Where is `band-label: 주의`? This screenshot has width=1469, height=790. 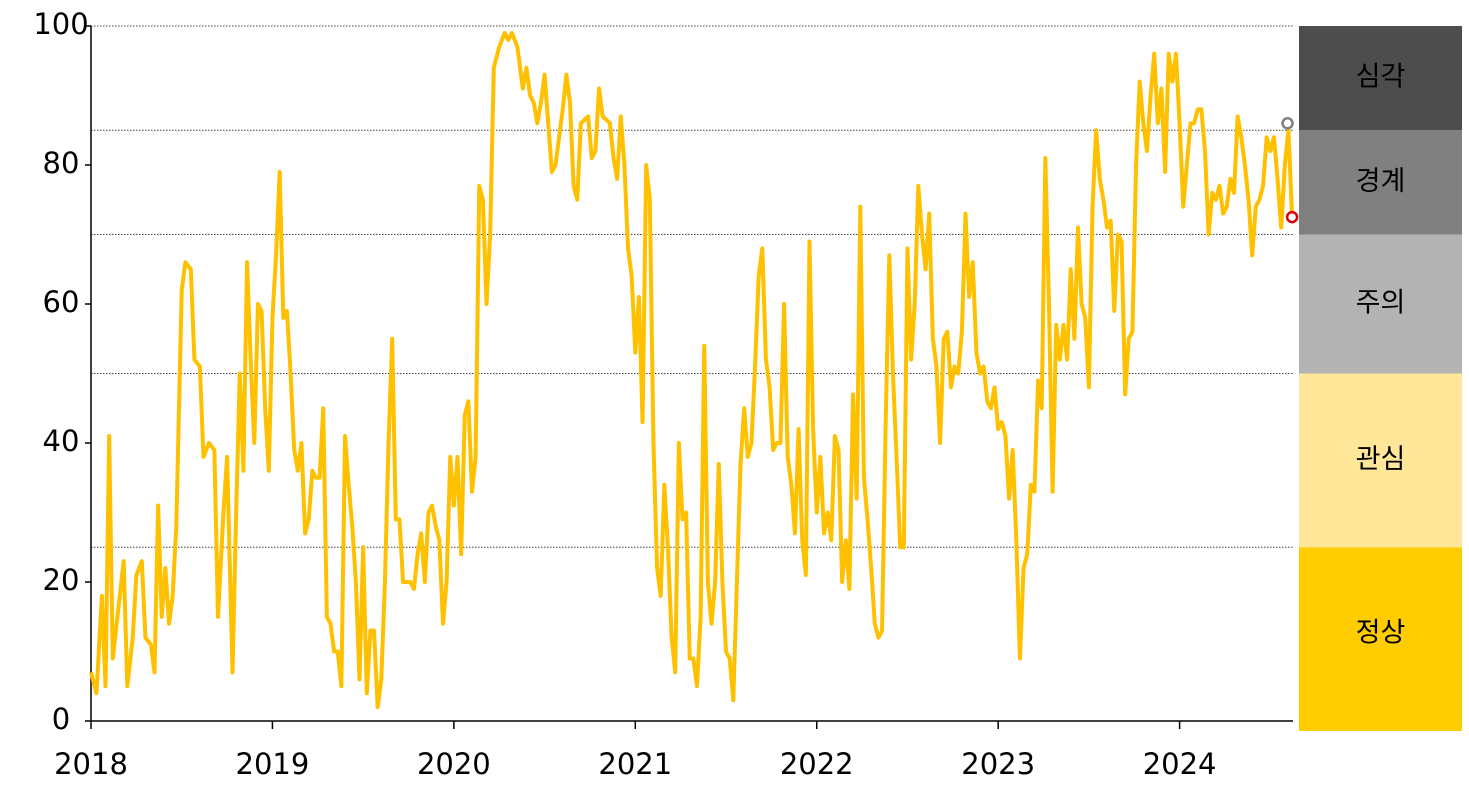 band-label: 주의 is located at coordinates (1381, 303).